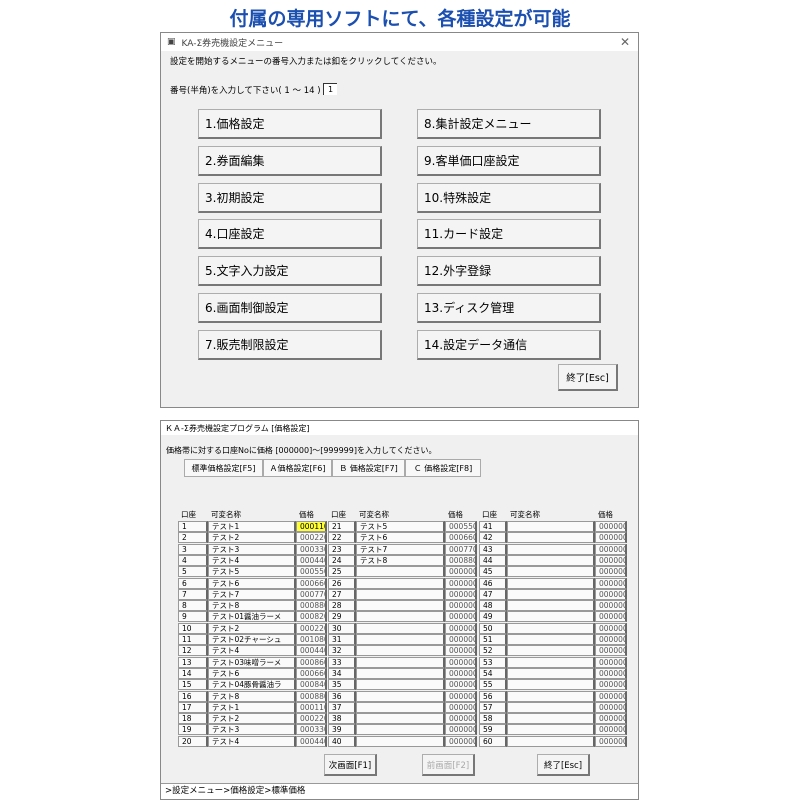 This screenshot has height=800, width=800. I want to click on menu-button-3: 3.初期設定, so click(290, 197).